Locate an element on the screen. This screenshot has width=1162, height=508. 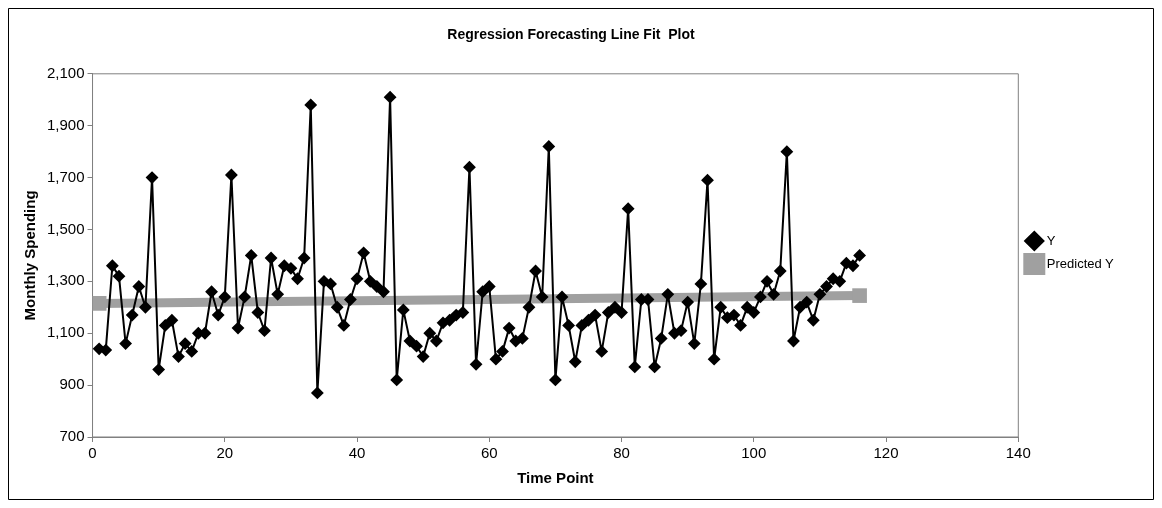
chart-title: Regression Forecasting Line Fit Plot is located at coordinates (571, 34).